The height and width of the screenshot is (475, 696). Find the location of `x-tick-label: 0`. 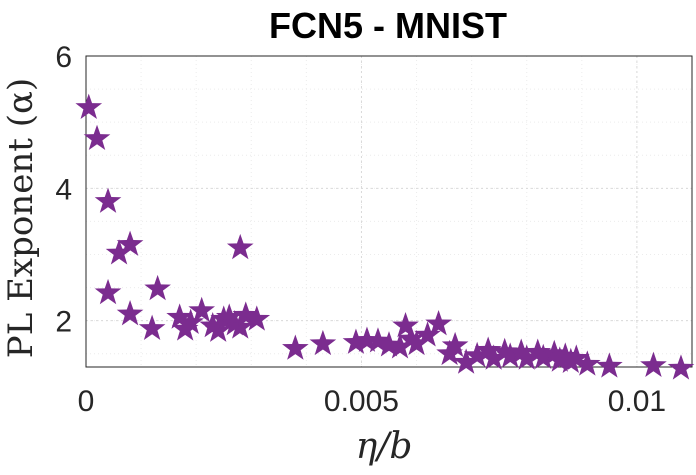

x-tick-label: 0 is located at coordinates (86, 401).